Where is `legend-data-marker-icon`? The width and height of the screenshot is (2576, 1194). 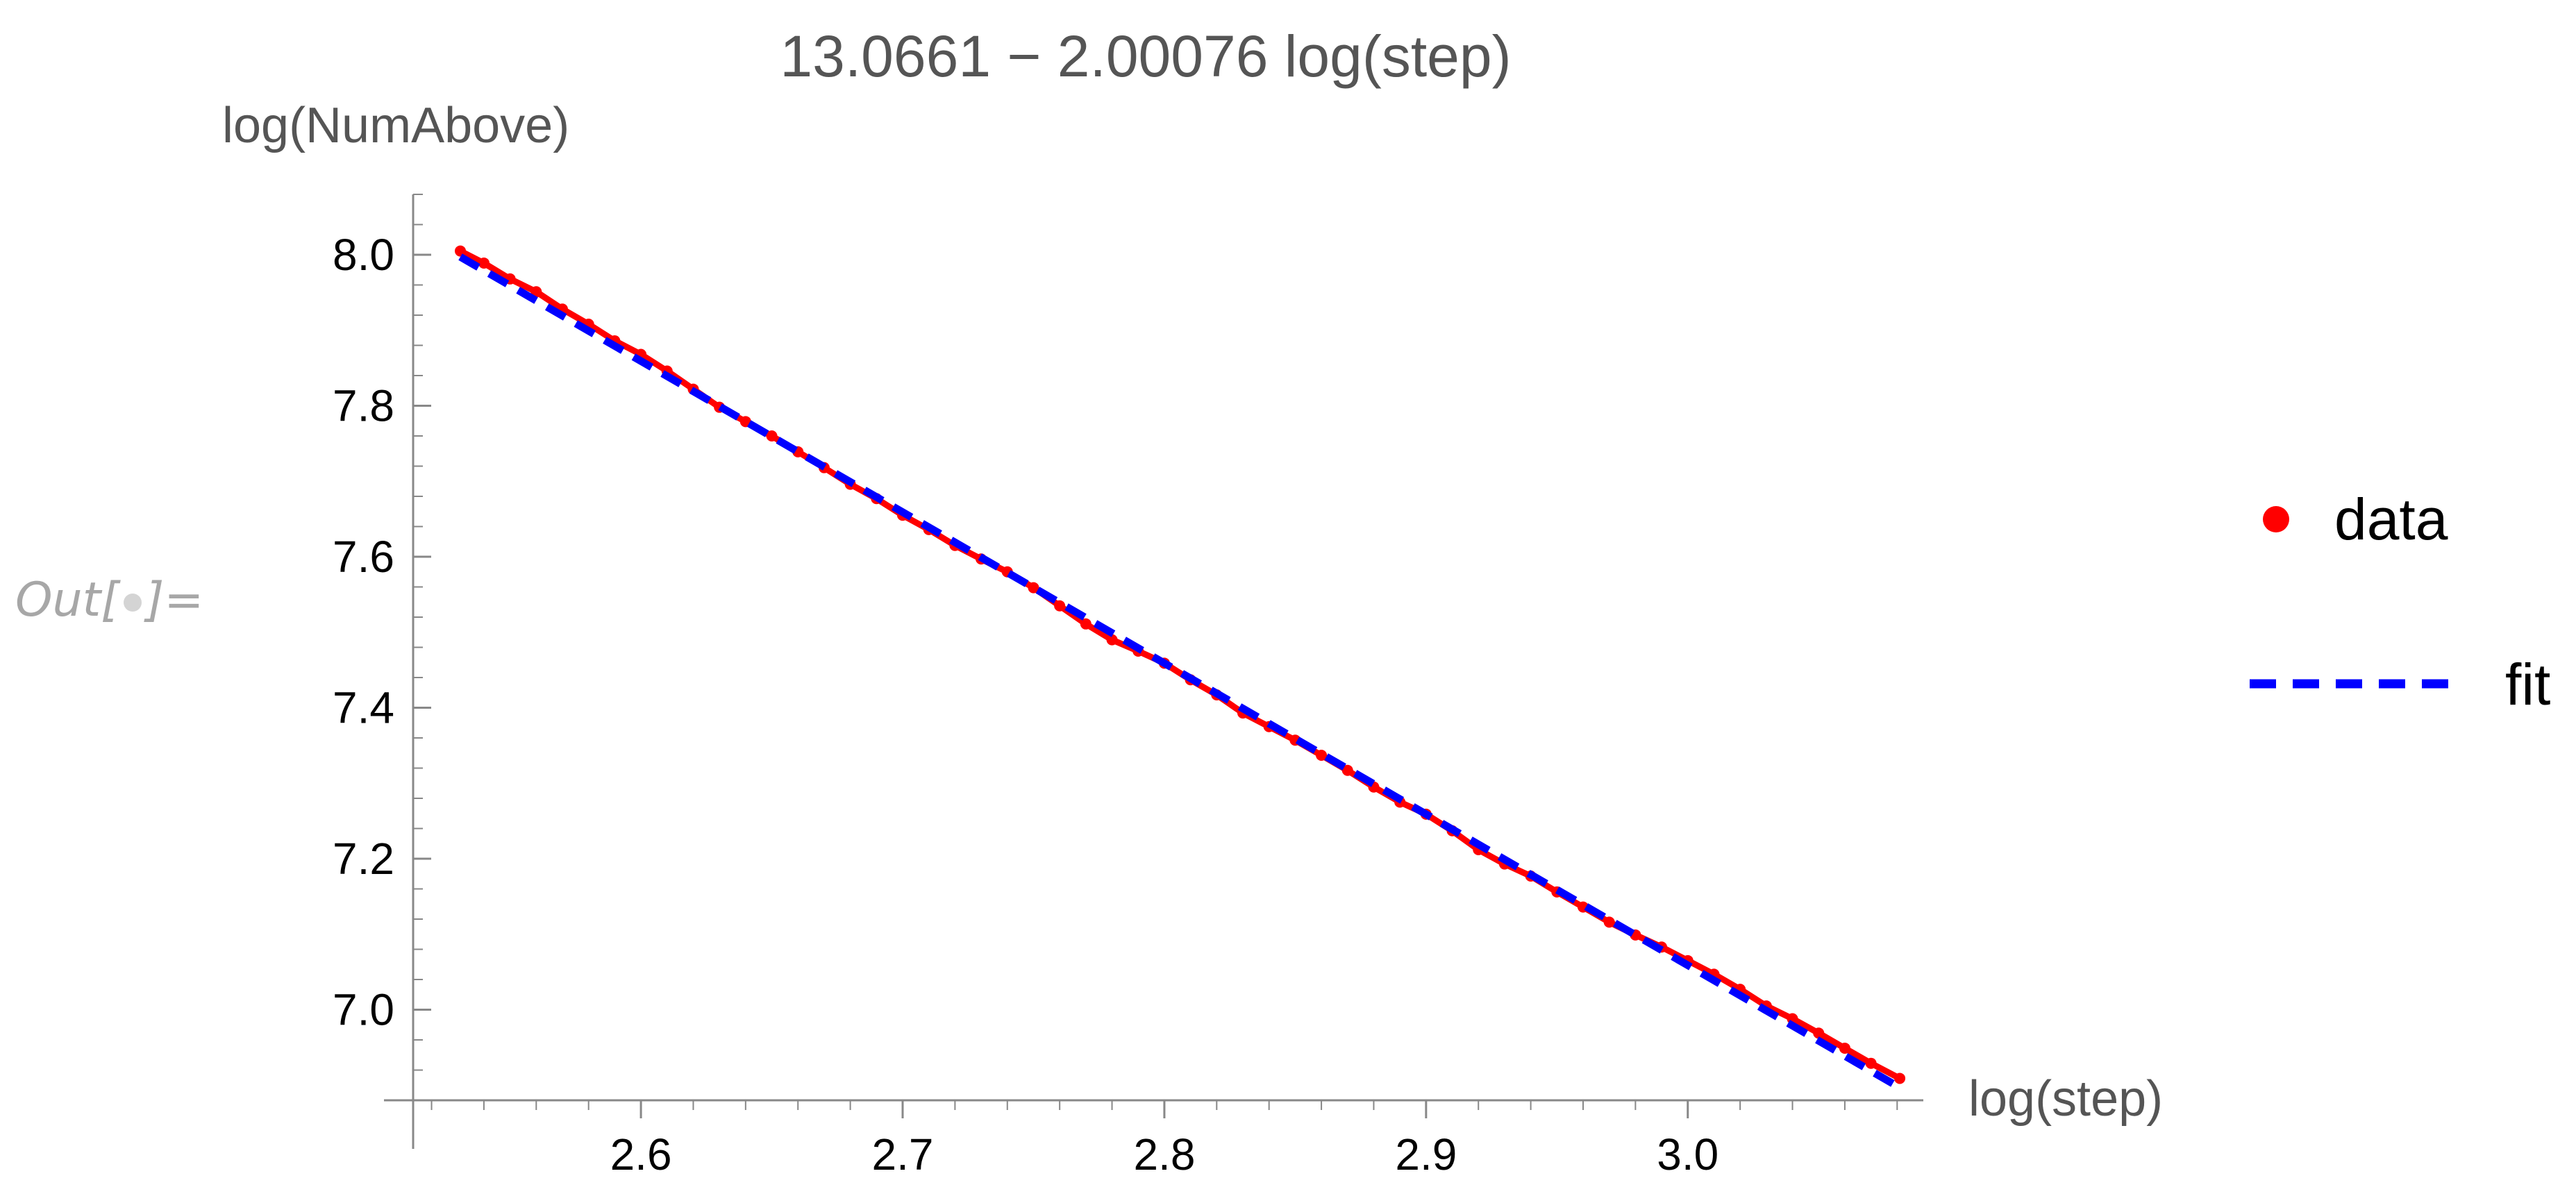
legend-data-marker-icon is located at coordinates (2276, 519).